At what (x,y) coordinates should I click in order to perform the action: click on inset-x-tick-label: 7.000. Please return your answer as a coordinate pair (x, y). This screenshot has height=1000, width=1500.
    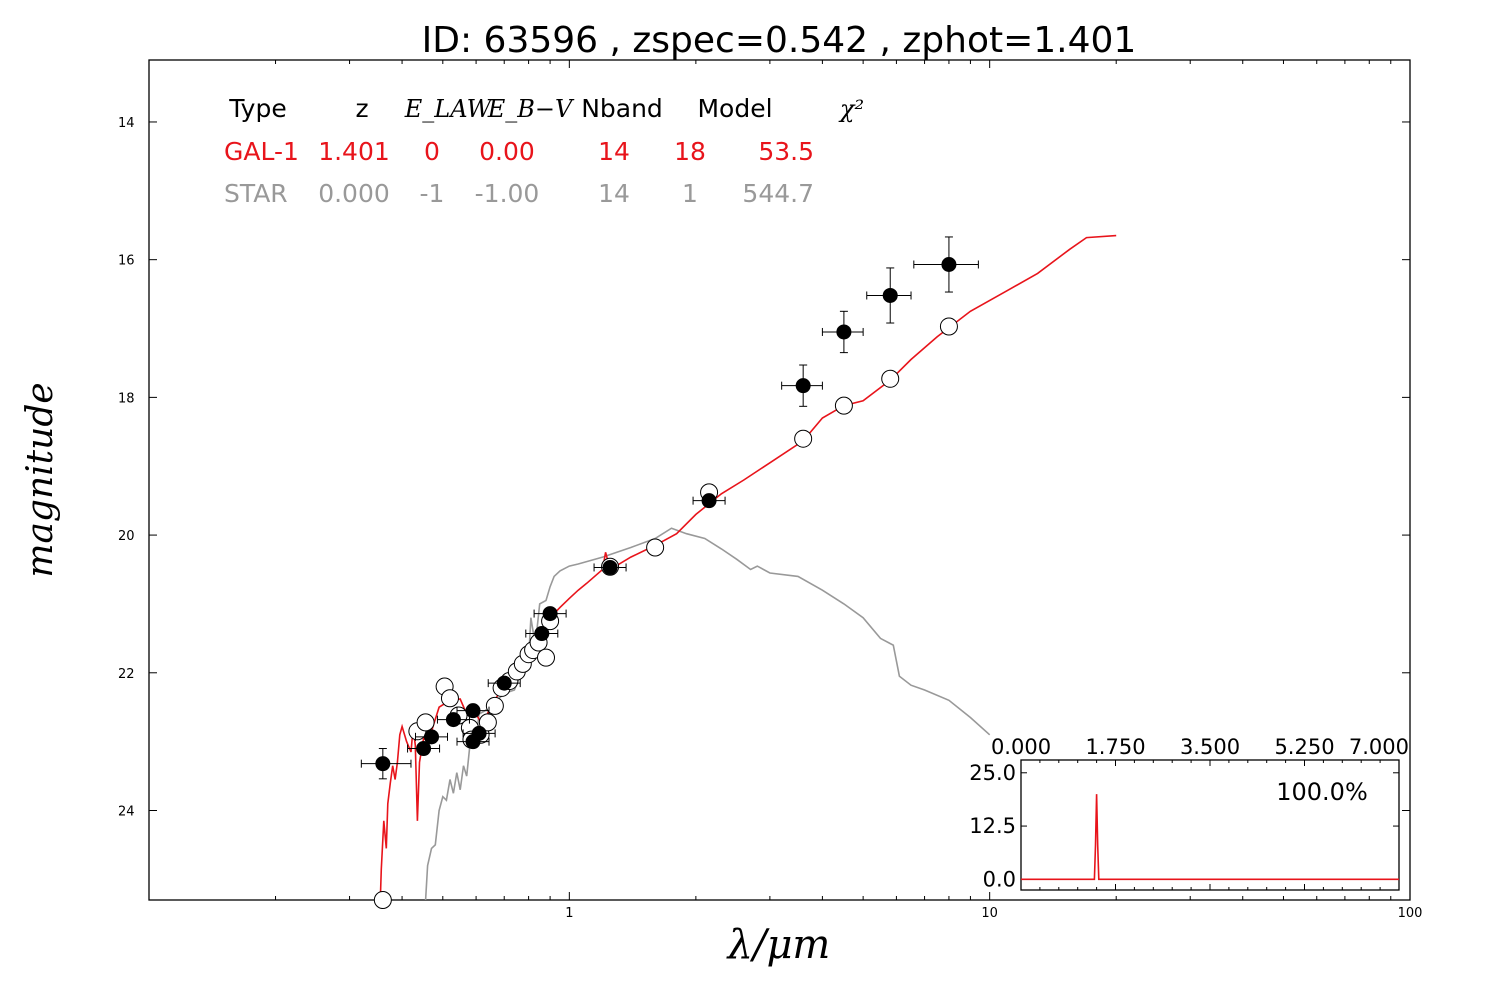
    Looking at the image, I should click on (1379, 747).